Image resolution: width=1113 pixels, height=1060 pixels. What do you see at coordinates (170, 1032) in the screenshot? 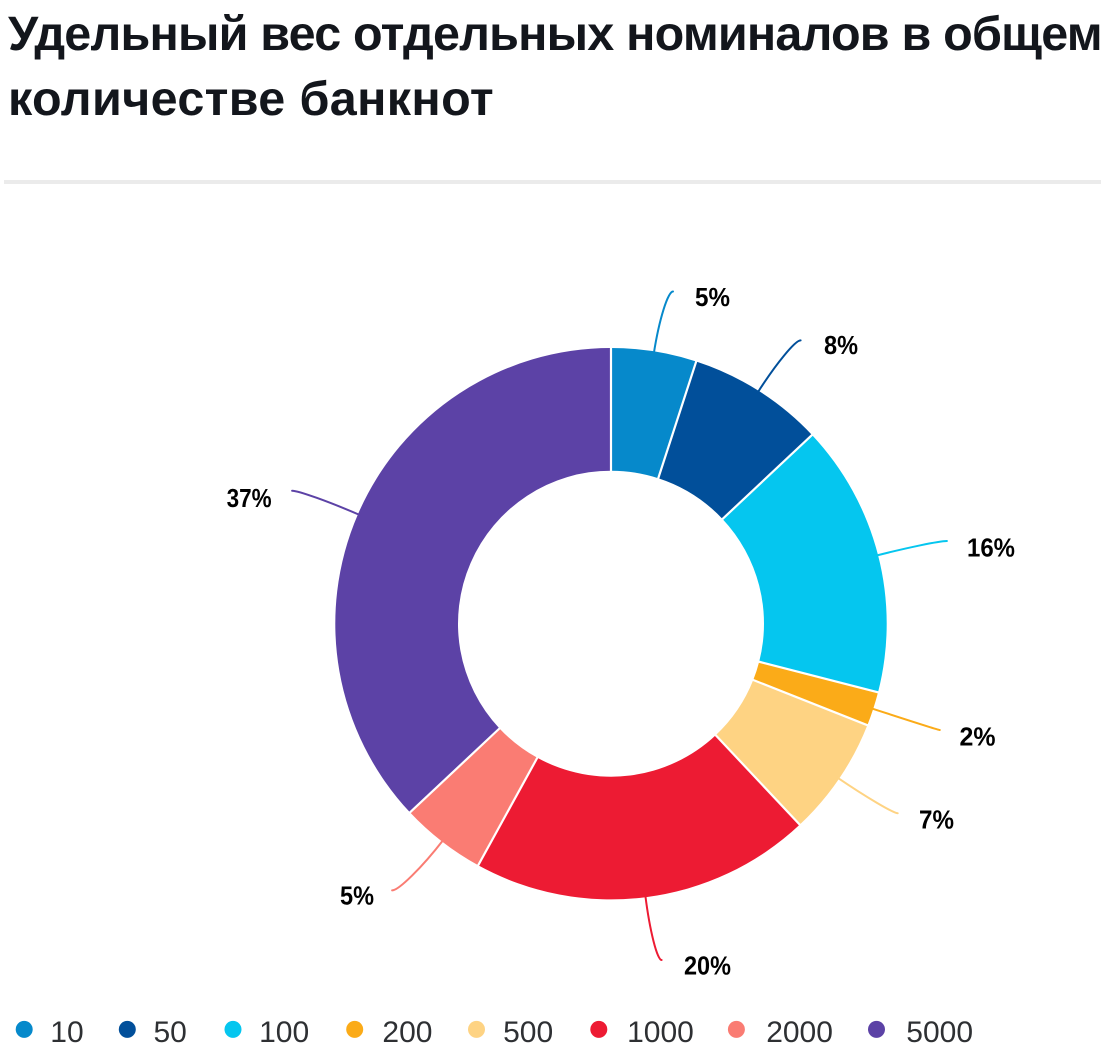
I see `svg-text: 50` at bounding box center [170, 1032].